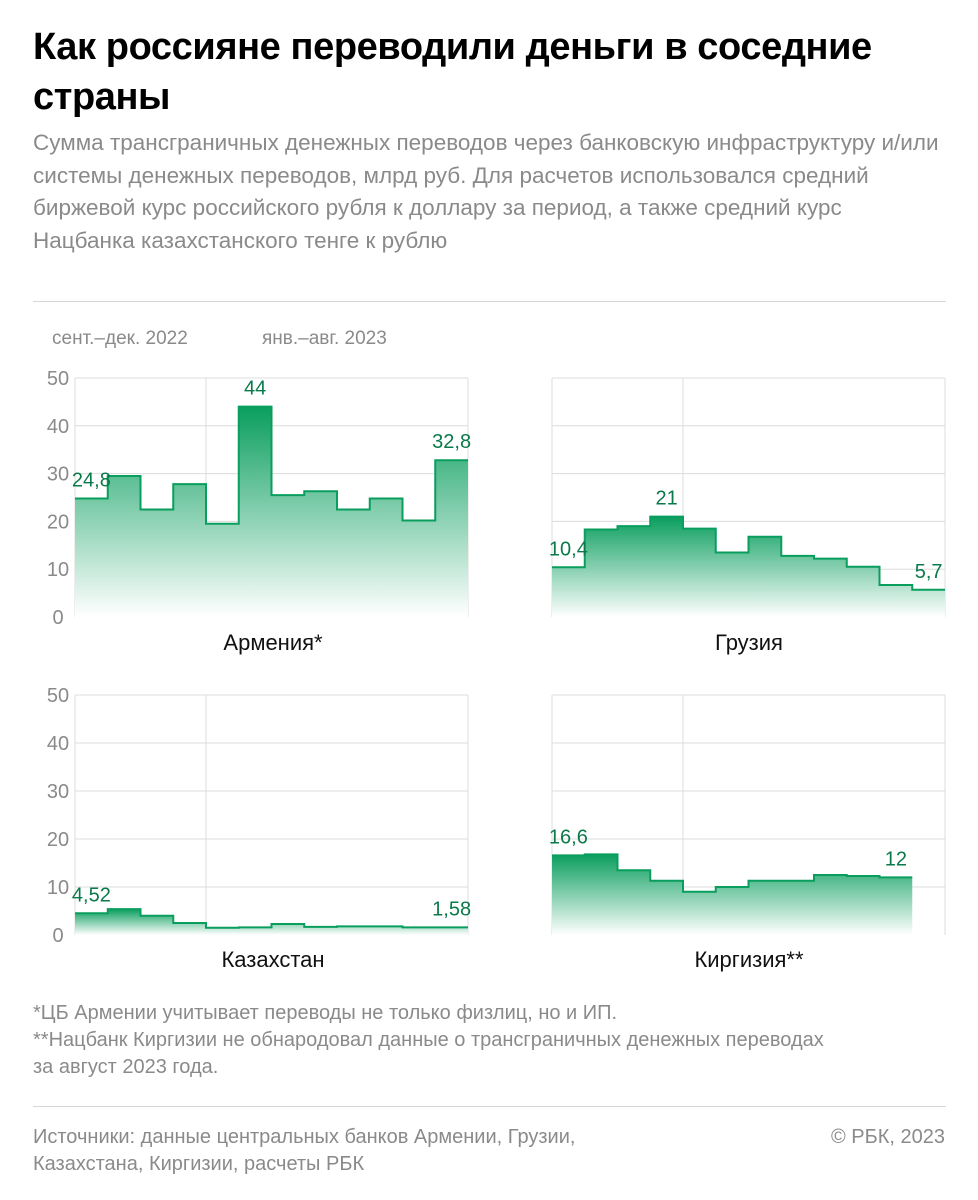 Image resolution: width=978 pixels, height=1200 pixels. I want to click on copyright: © РБК, 2023, so click(887, 1137).